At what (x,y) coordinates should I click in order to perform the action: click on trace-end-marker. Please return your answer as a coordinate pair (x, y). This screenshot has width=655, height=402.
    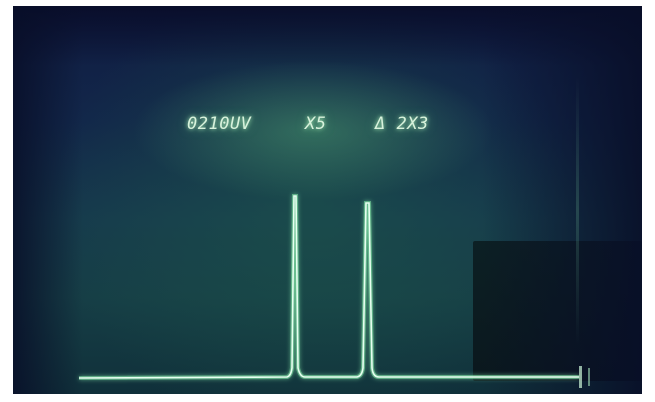
    Looking at the image, I should click on (580, 377).